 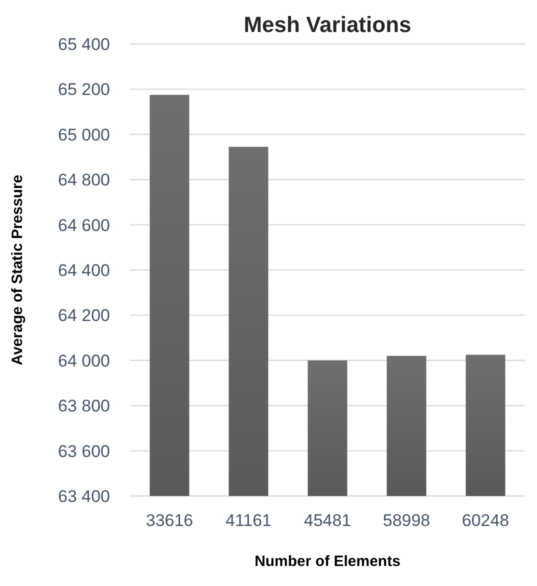 I want to click on y-axis-title: Average of Static Pressure, so click(x=17, y=270).